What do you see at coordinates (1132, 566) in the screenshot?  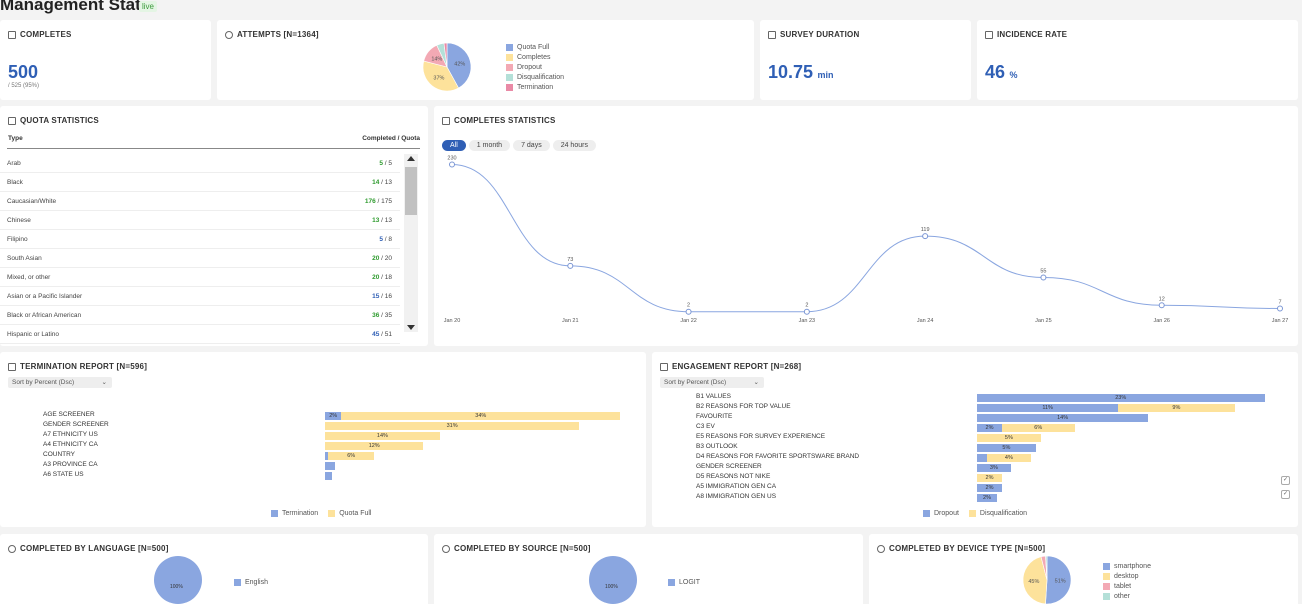 I see `legend-label: smartphone` at bounding box center [1132, 566].